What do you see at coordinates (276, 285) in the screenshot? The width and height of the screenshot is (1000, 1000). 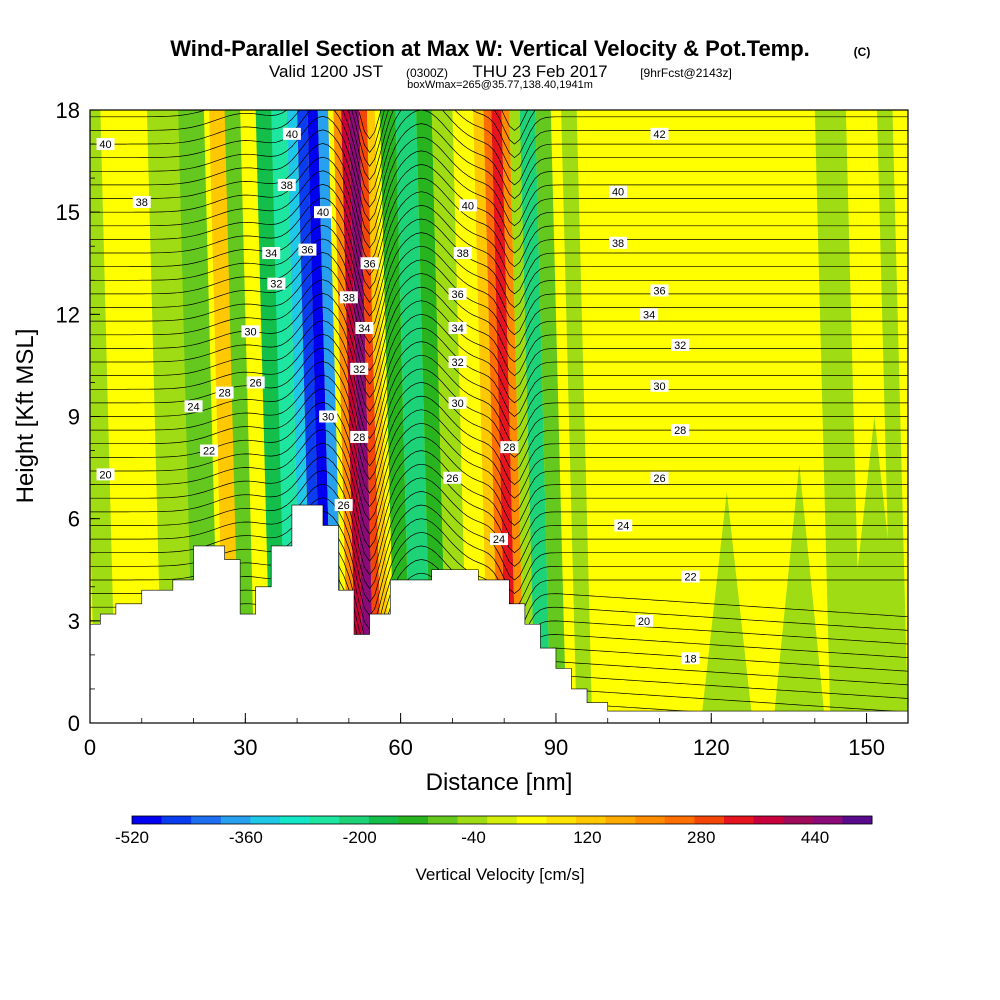 I see `contour-label-text: 32` at bounding box center [276, 285].